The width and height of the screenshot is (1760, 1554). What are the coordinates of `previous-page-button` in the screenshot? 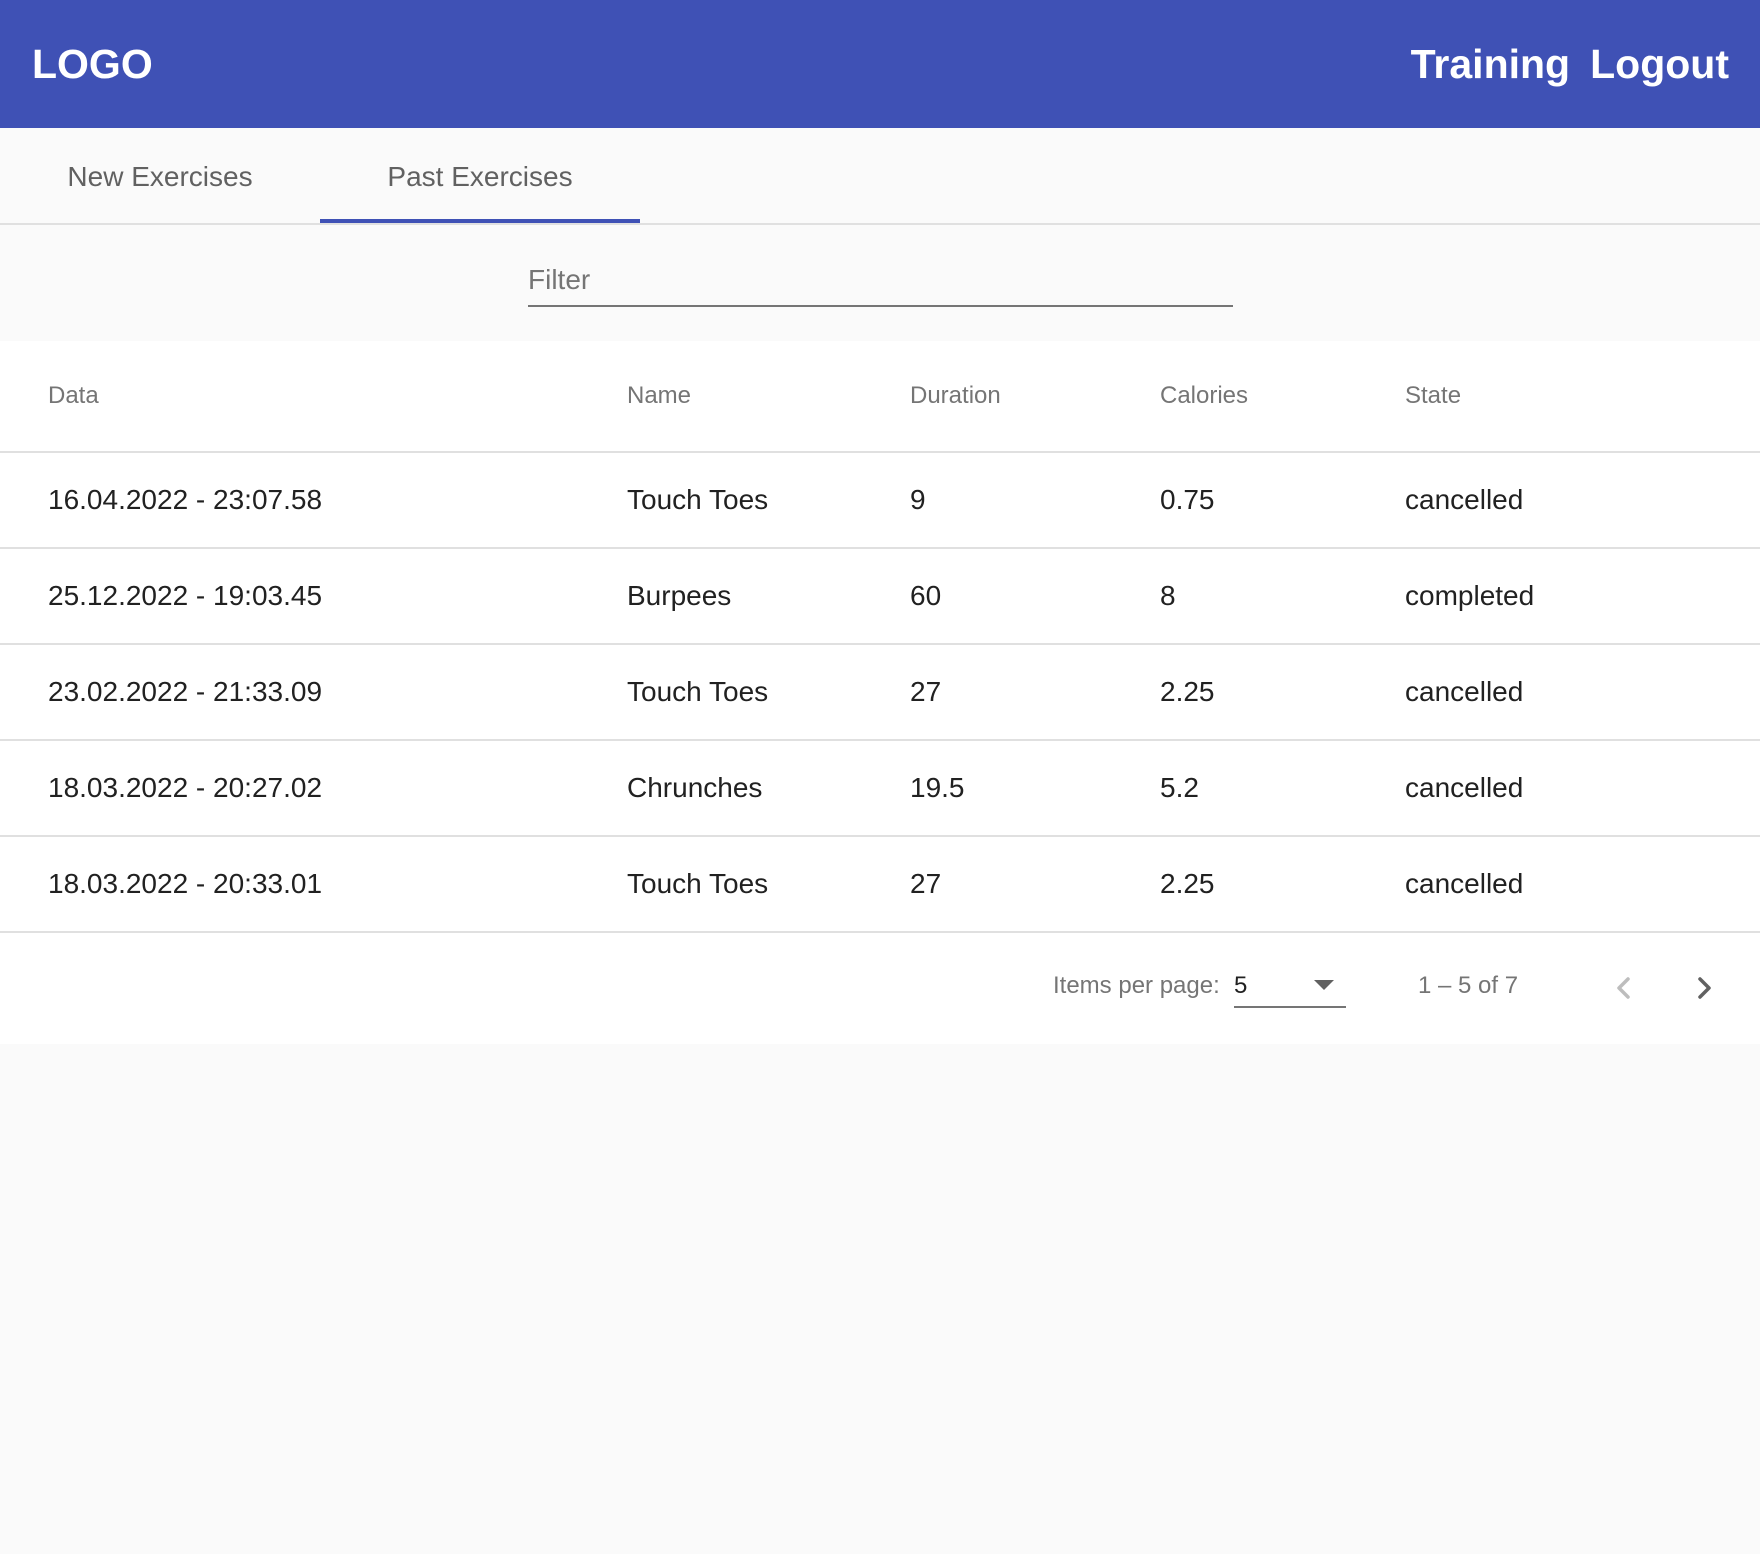 It's located at (1624, 988).